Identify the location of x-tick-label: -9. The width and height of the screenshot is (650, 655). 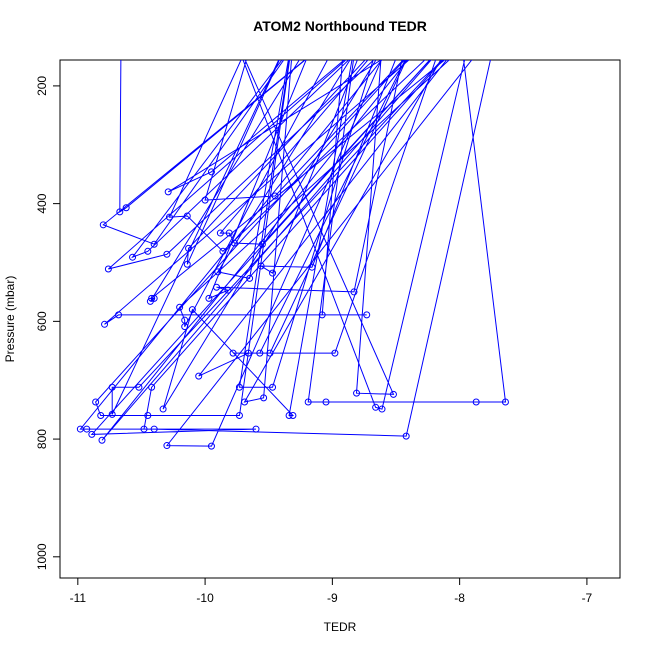
(332, 598).